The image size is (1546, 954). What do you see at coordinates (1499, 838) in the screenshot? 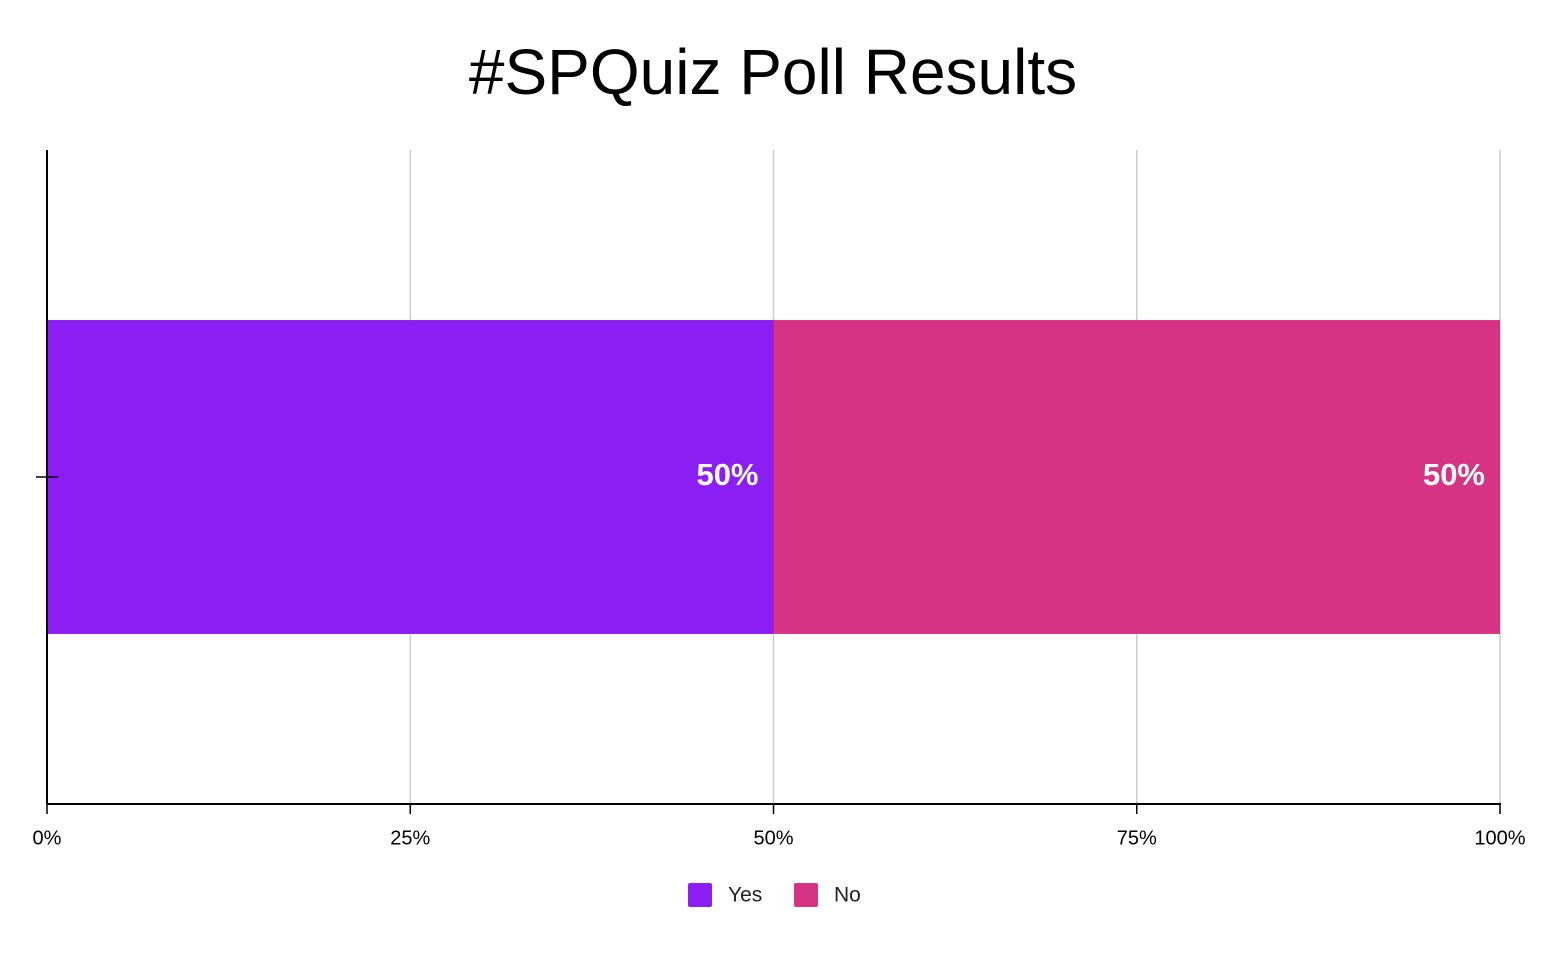
I see `x-tick-label: 100%` at bounding box center [1499, 838].